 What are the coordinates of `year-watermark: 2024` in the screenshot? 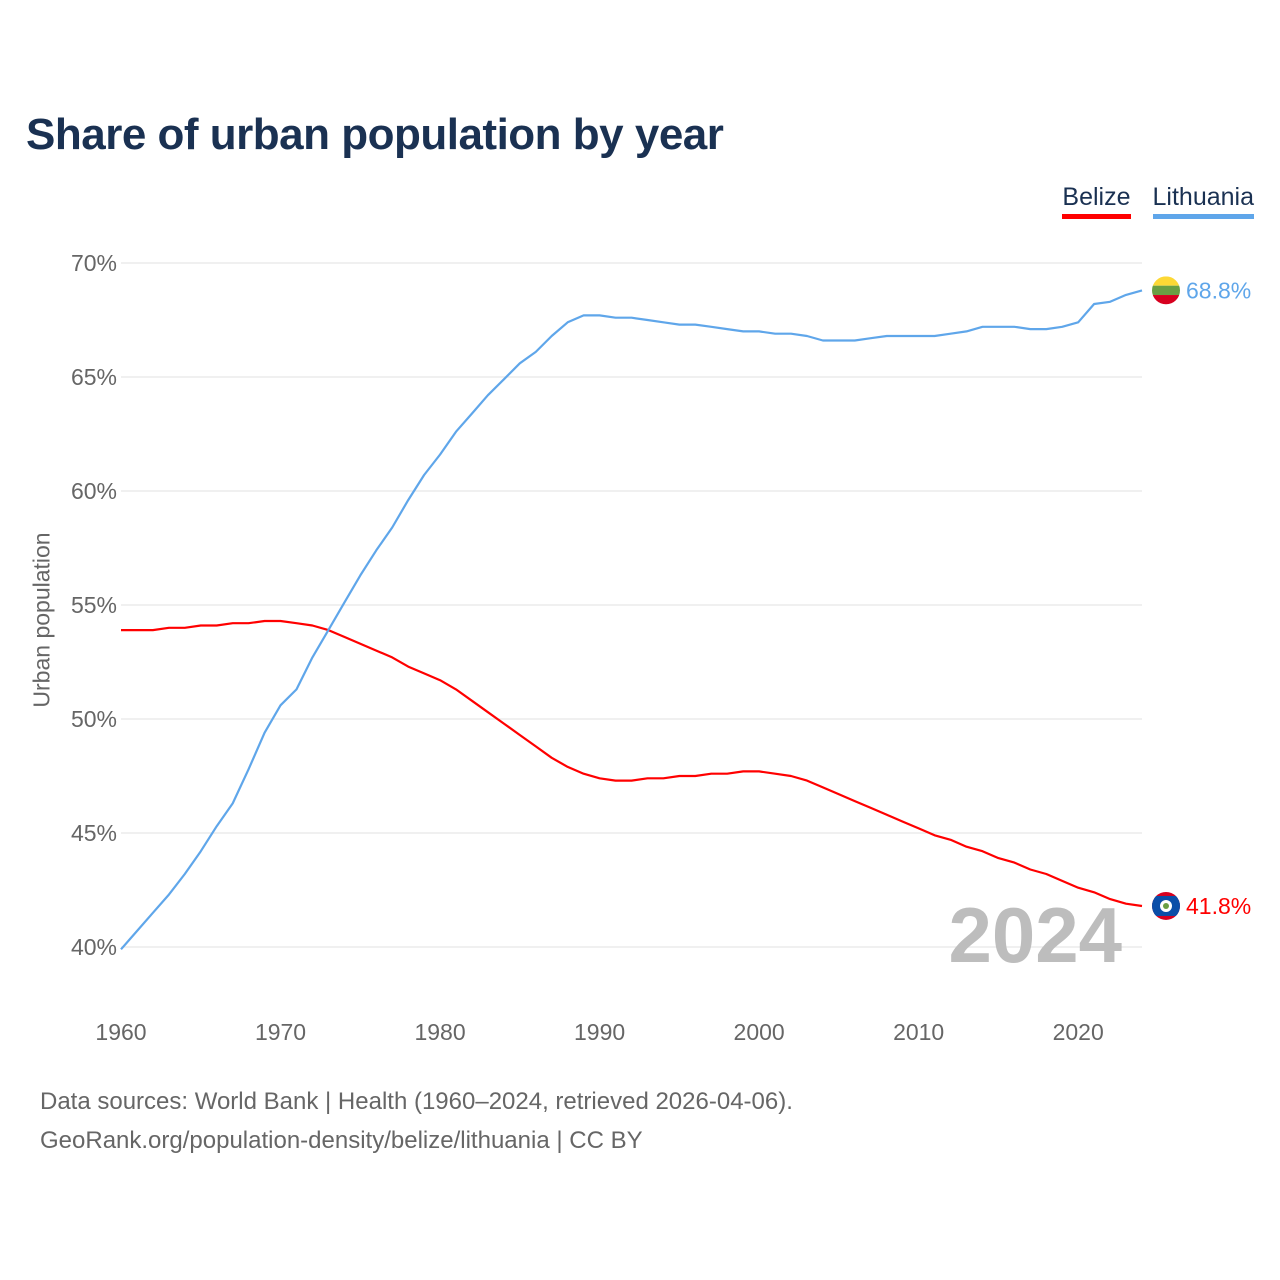 It's located at (1035, 935).